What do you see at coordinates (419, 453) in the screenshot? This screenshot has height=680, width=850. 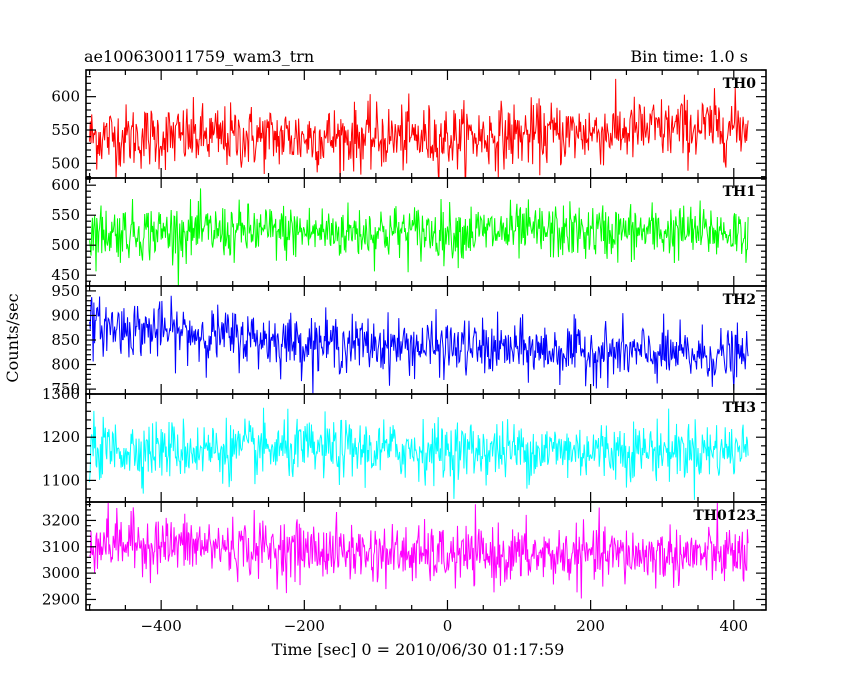 I see `series-line-th3` at bounding box center [419, 453].